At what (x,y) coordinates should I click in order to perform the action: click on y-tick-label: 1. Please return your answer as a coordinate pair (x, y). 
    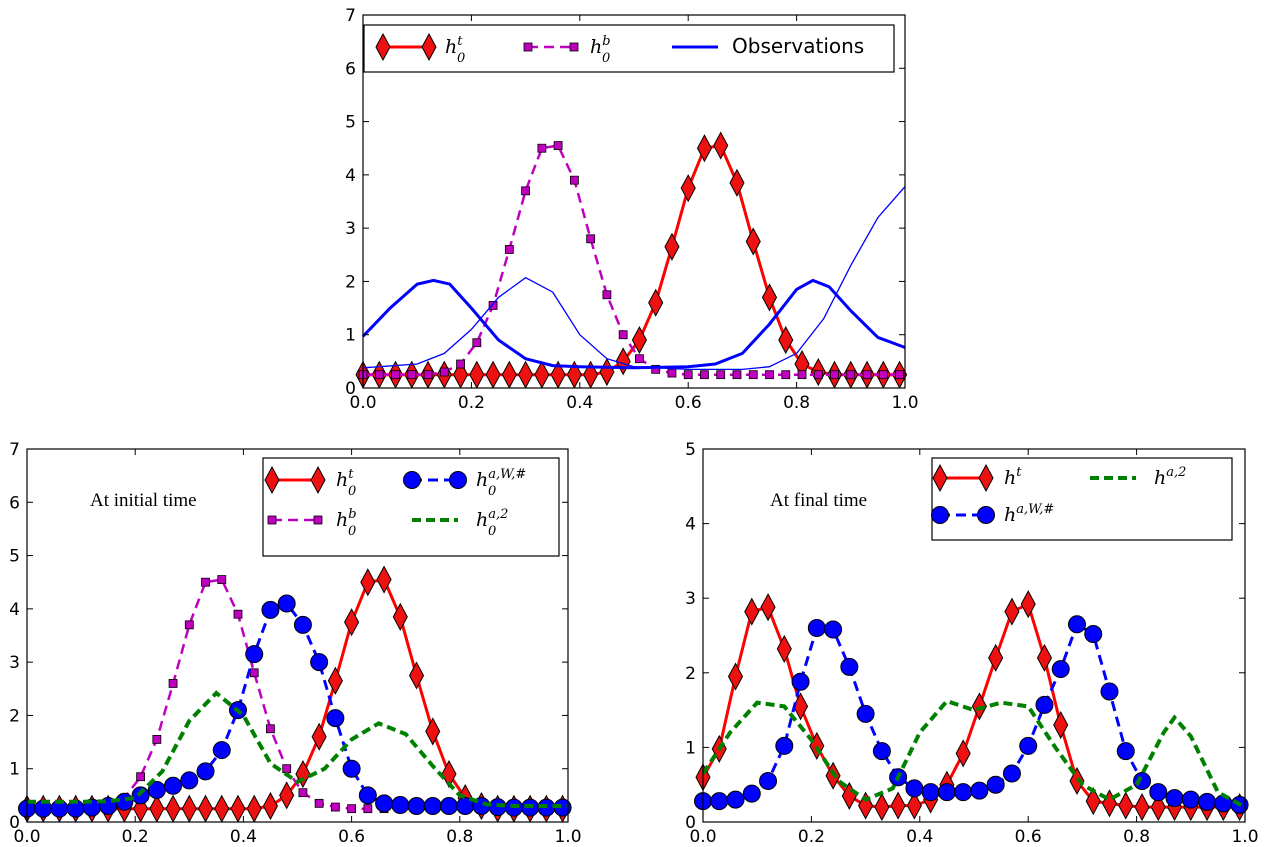
    Looking at the image, I should click on (690, 748).